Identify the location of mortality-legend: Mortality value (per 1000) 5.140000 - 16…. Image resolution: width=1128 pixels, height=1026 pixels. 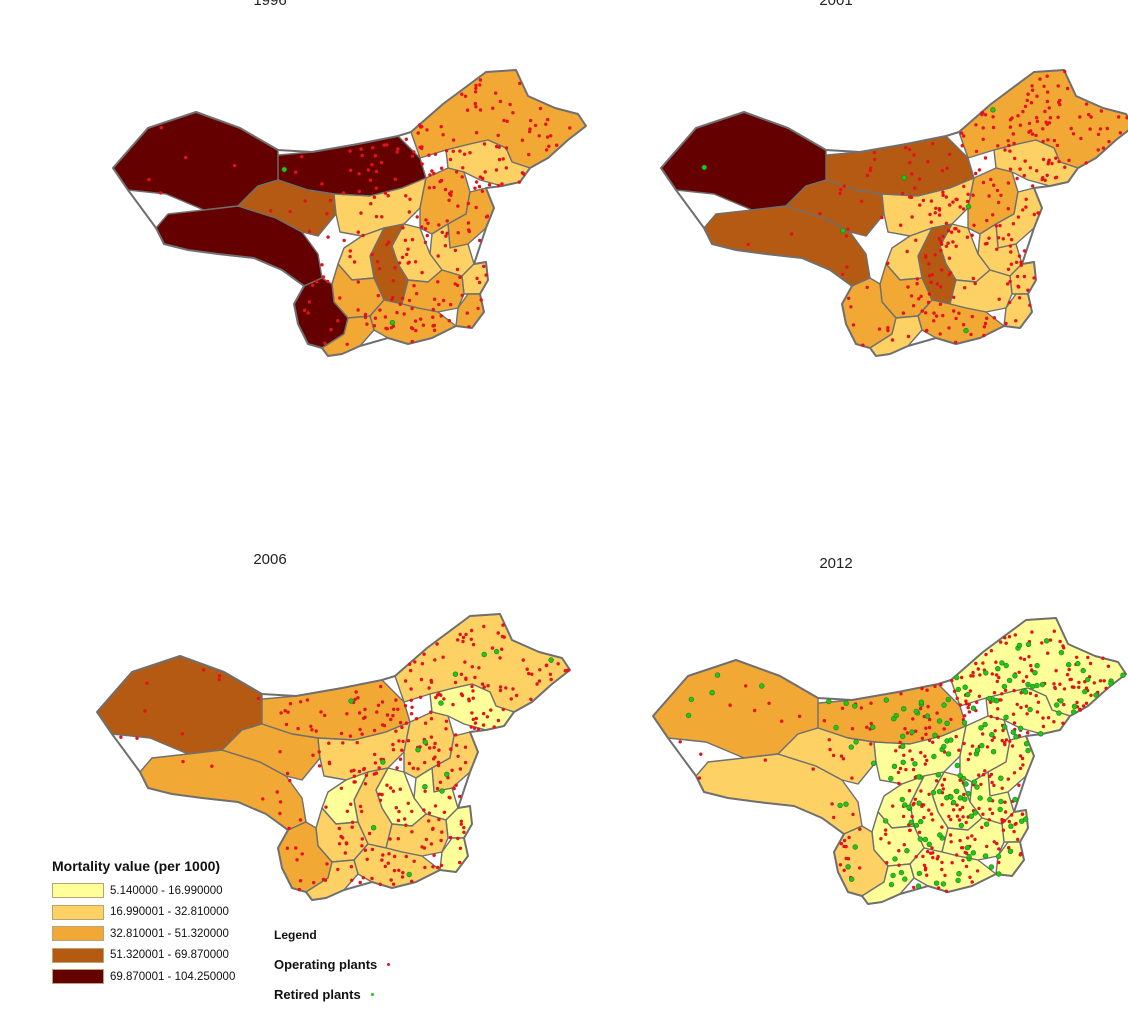
(157, 924).